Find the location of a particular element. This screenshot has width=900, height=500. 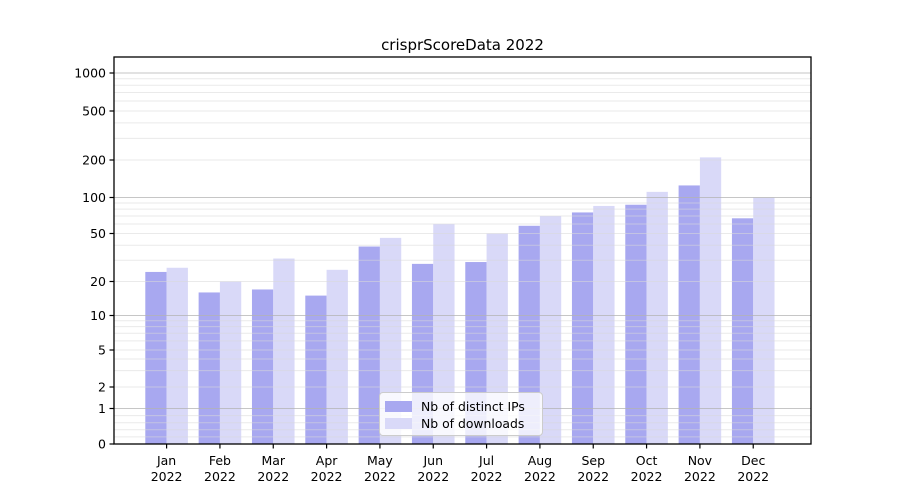

legend-item-downloads: Nb of downloads is located at coordinates (460, 423).